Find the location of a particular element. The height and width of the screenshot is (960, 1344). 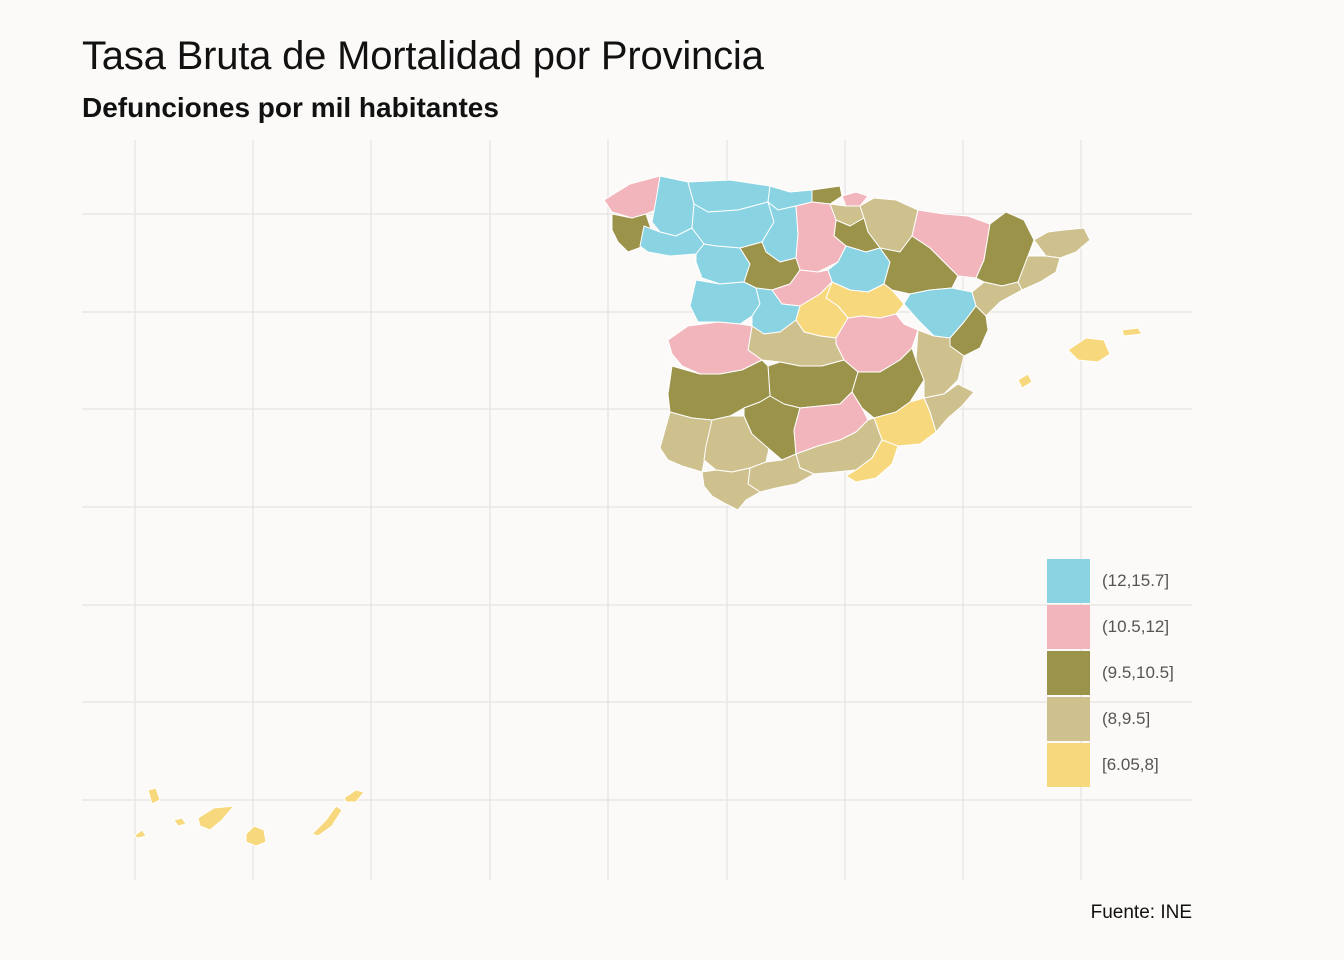

canary-islands is located at coordinates (249, 817).